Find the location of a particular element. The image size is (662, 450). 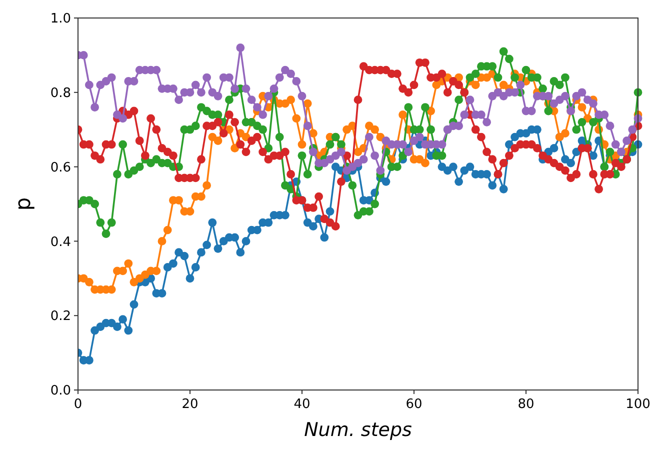

x-tick-label: 40 is located at coordinates (302, 404).